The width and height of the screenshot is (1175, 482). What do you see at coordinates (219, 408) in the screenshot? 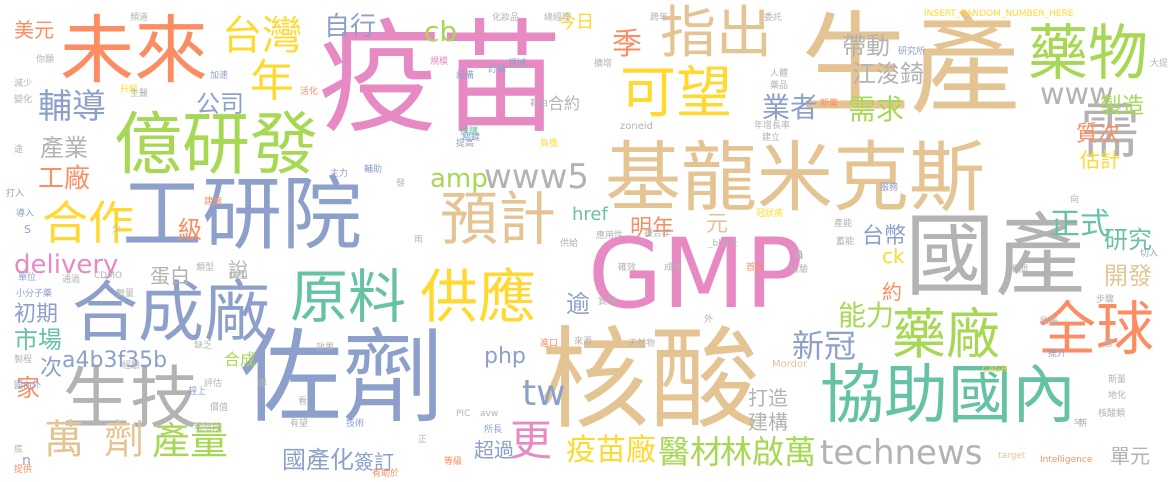
I see `word: 價值` at bounding box center [219, 408].